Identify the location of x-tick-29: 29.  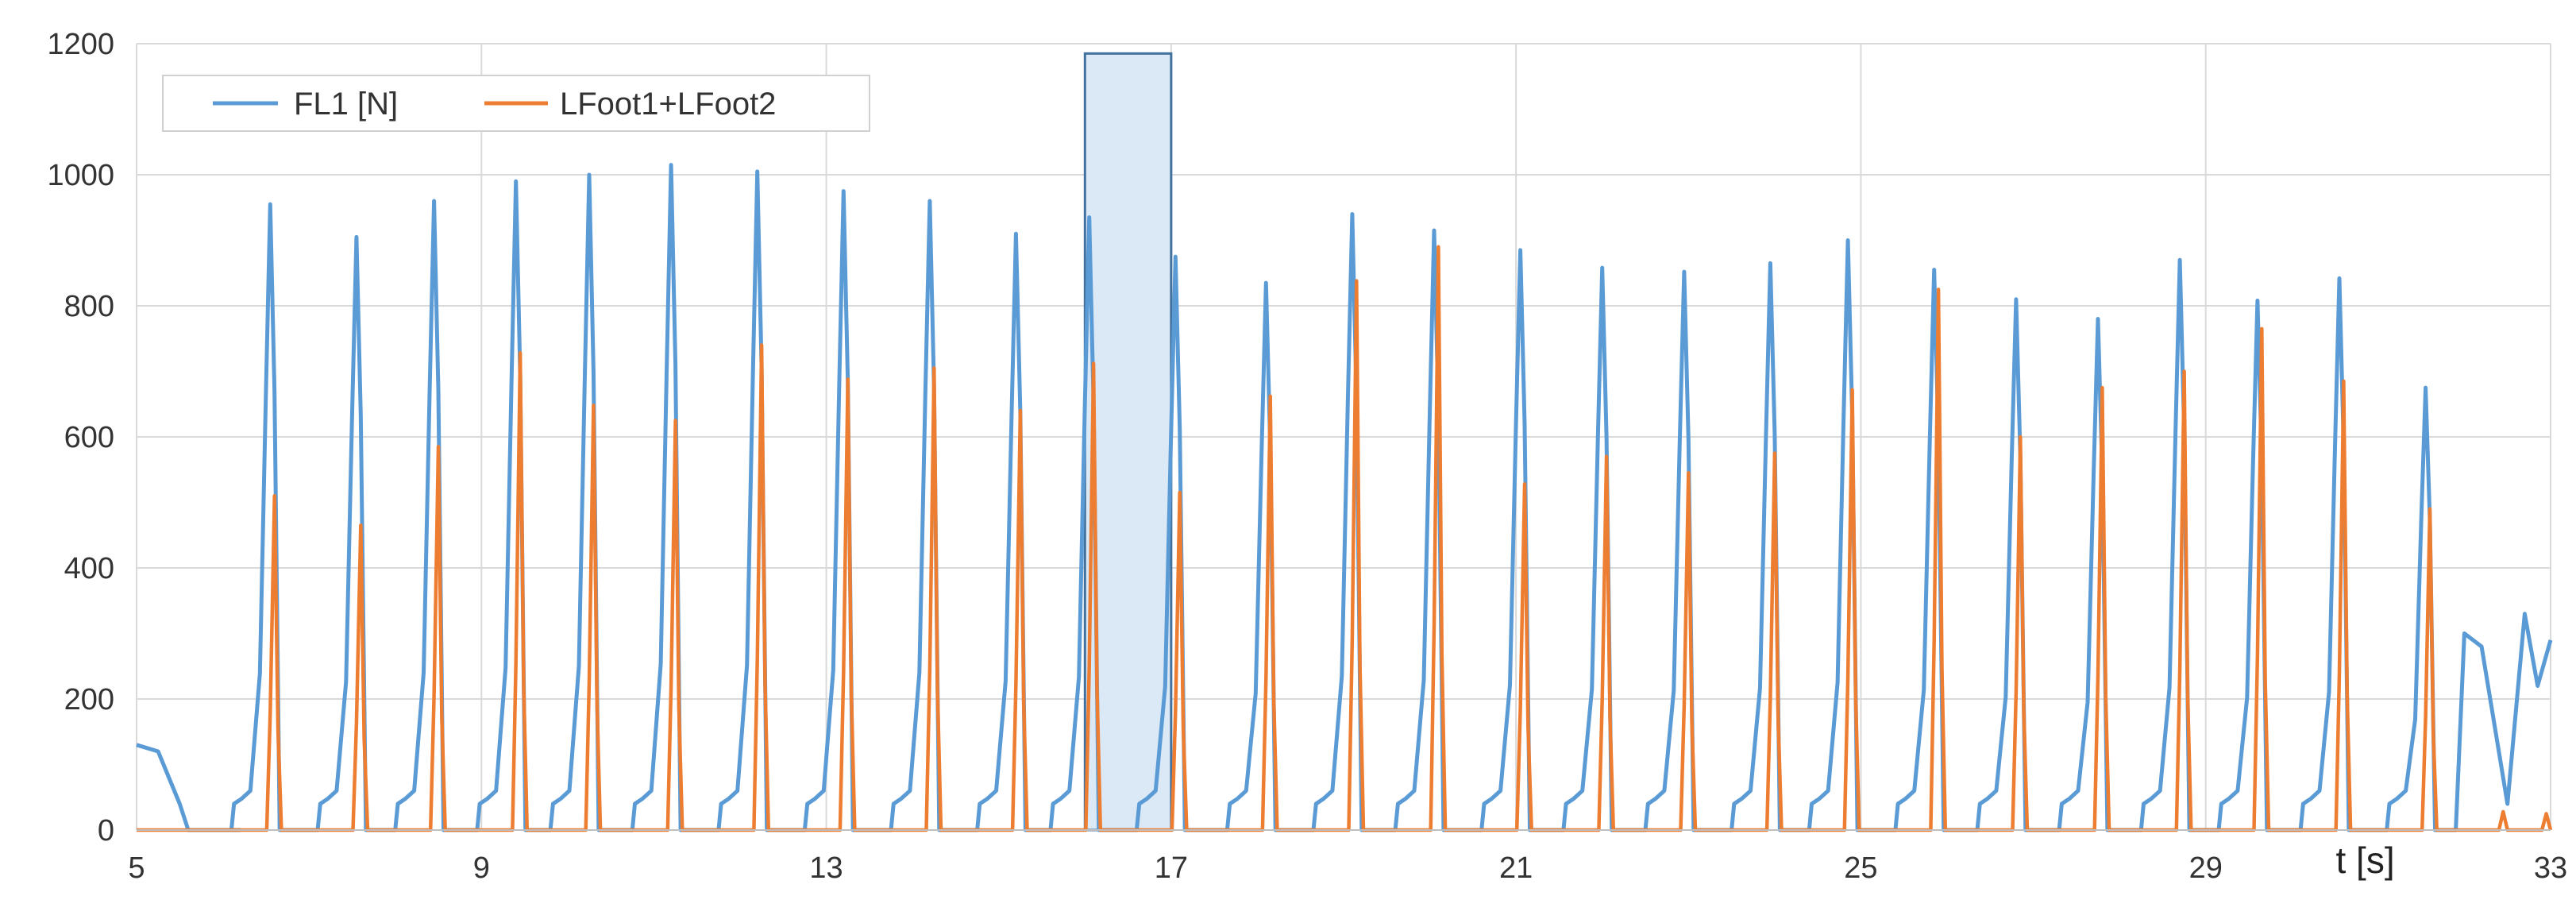
(2206, 868).